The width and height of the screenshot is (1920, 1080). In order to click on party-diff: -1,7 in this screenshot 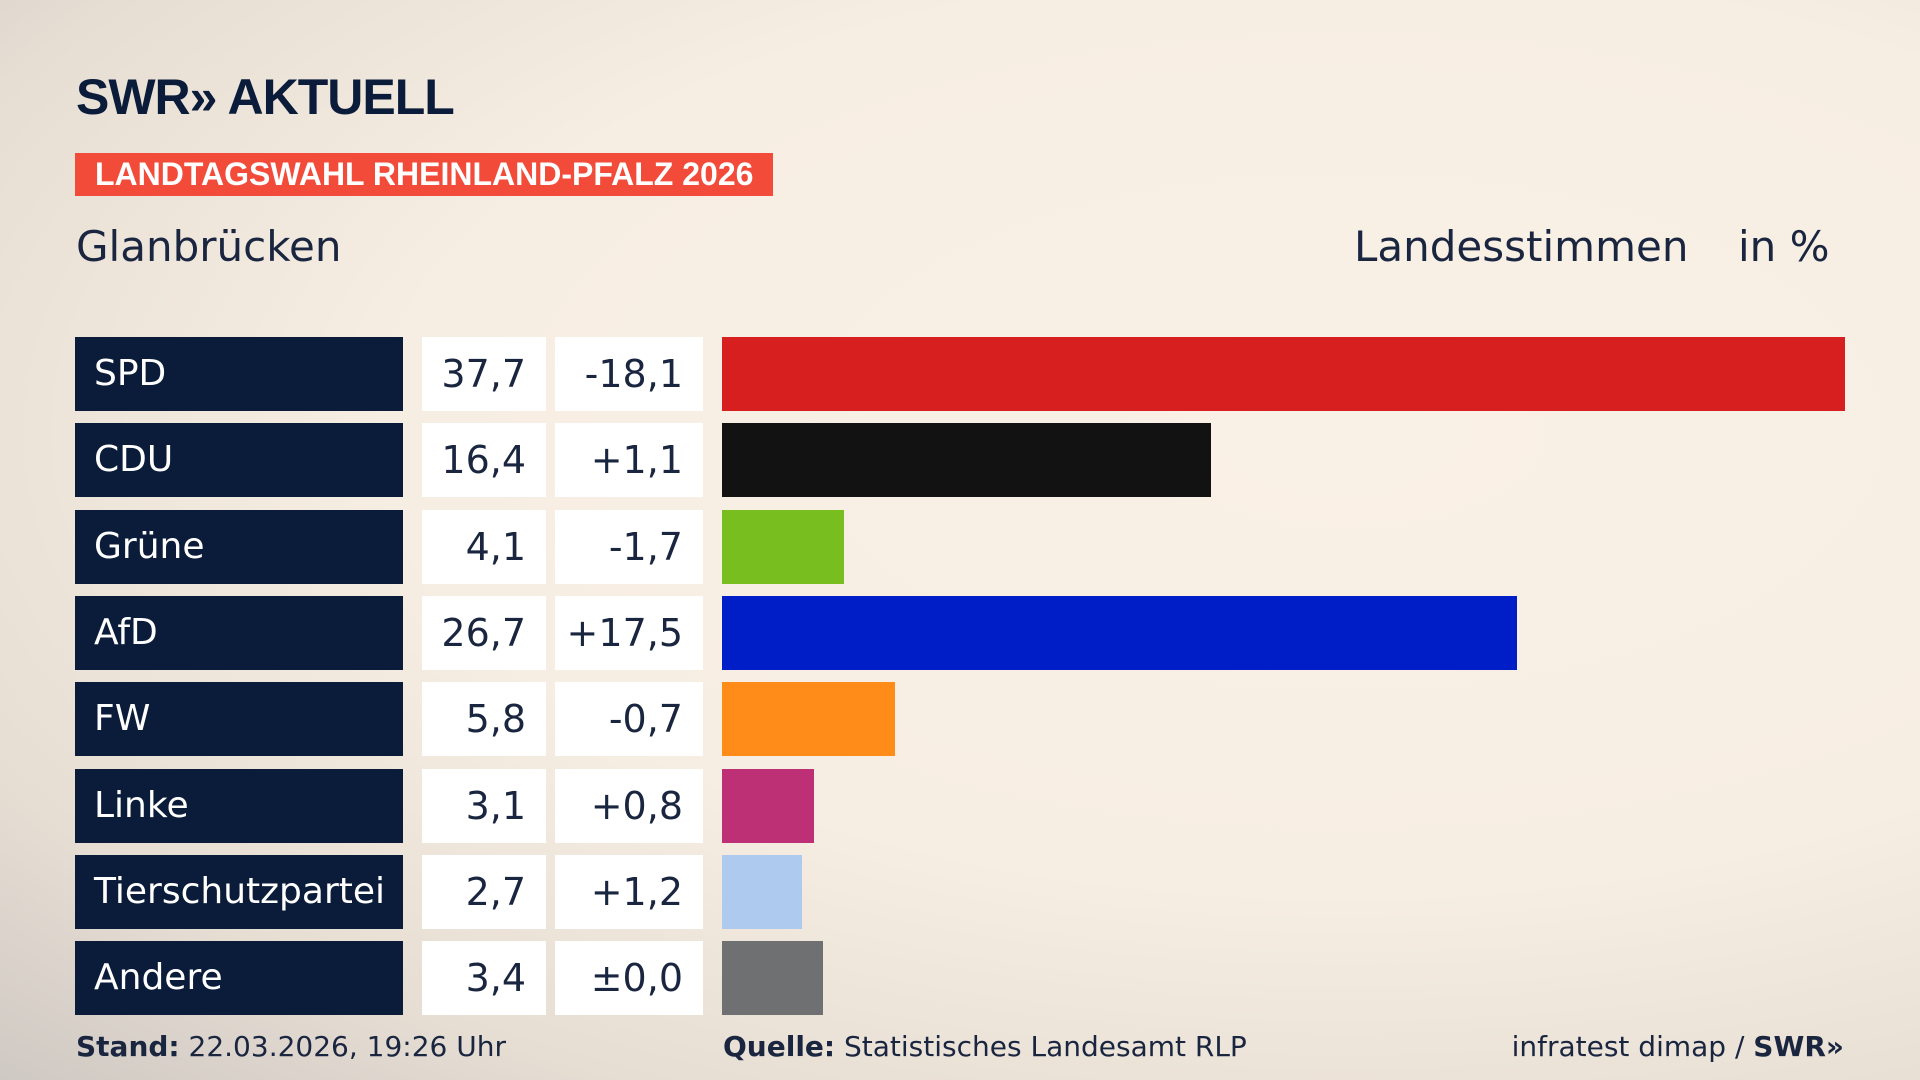, I will do `click(629, 546)`.